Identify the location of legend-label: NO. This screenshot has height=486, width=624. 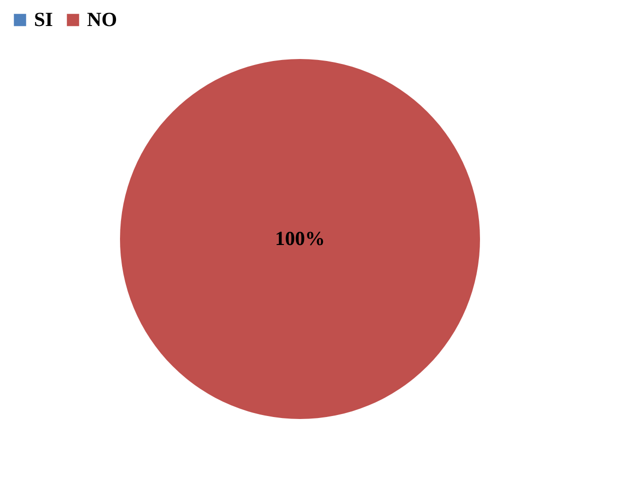
(102, 20).